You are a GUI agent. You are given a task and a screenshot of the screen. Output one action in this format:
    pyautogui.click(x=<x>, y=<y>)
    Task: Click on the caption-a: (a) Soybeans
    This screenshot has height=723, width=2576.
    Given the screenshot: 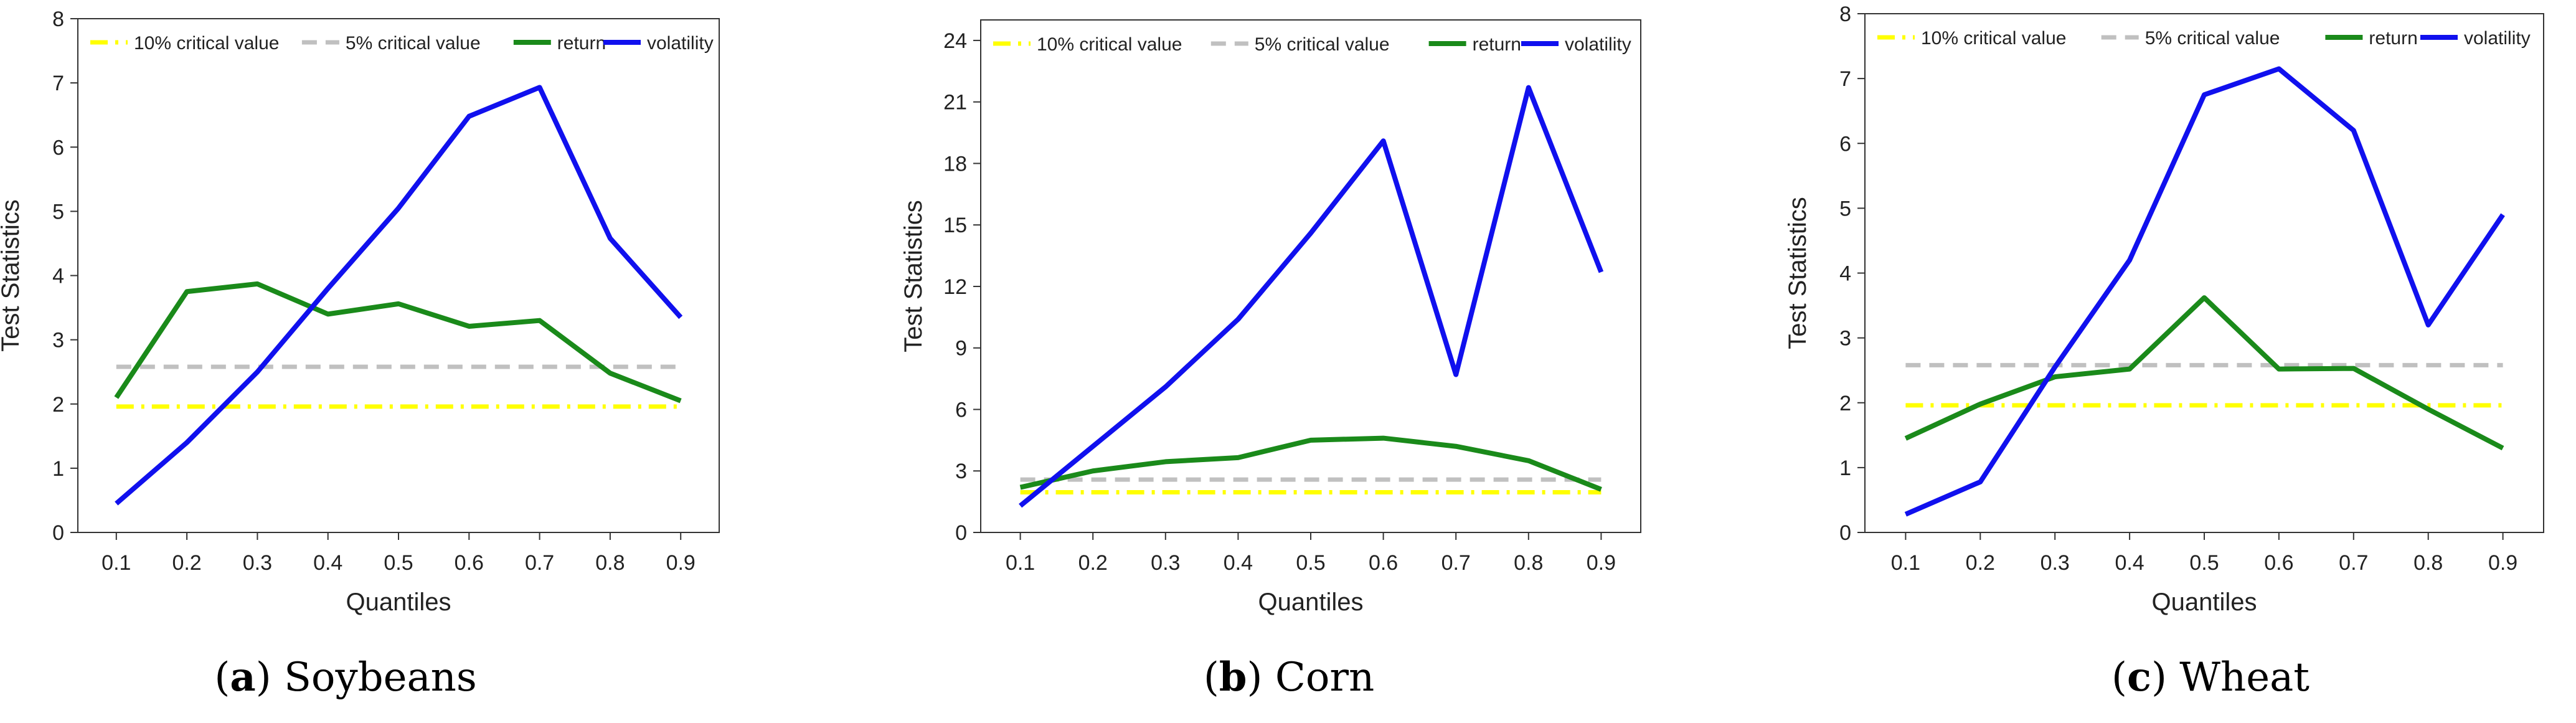 What is the action you would take?
    pyautogui.click(x=345, y=677)
    